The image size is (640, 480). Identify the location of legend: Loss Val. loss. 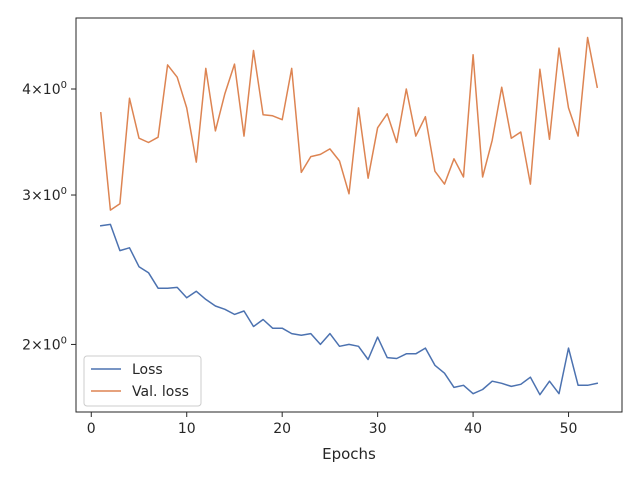
(142, 381).